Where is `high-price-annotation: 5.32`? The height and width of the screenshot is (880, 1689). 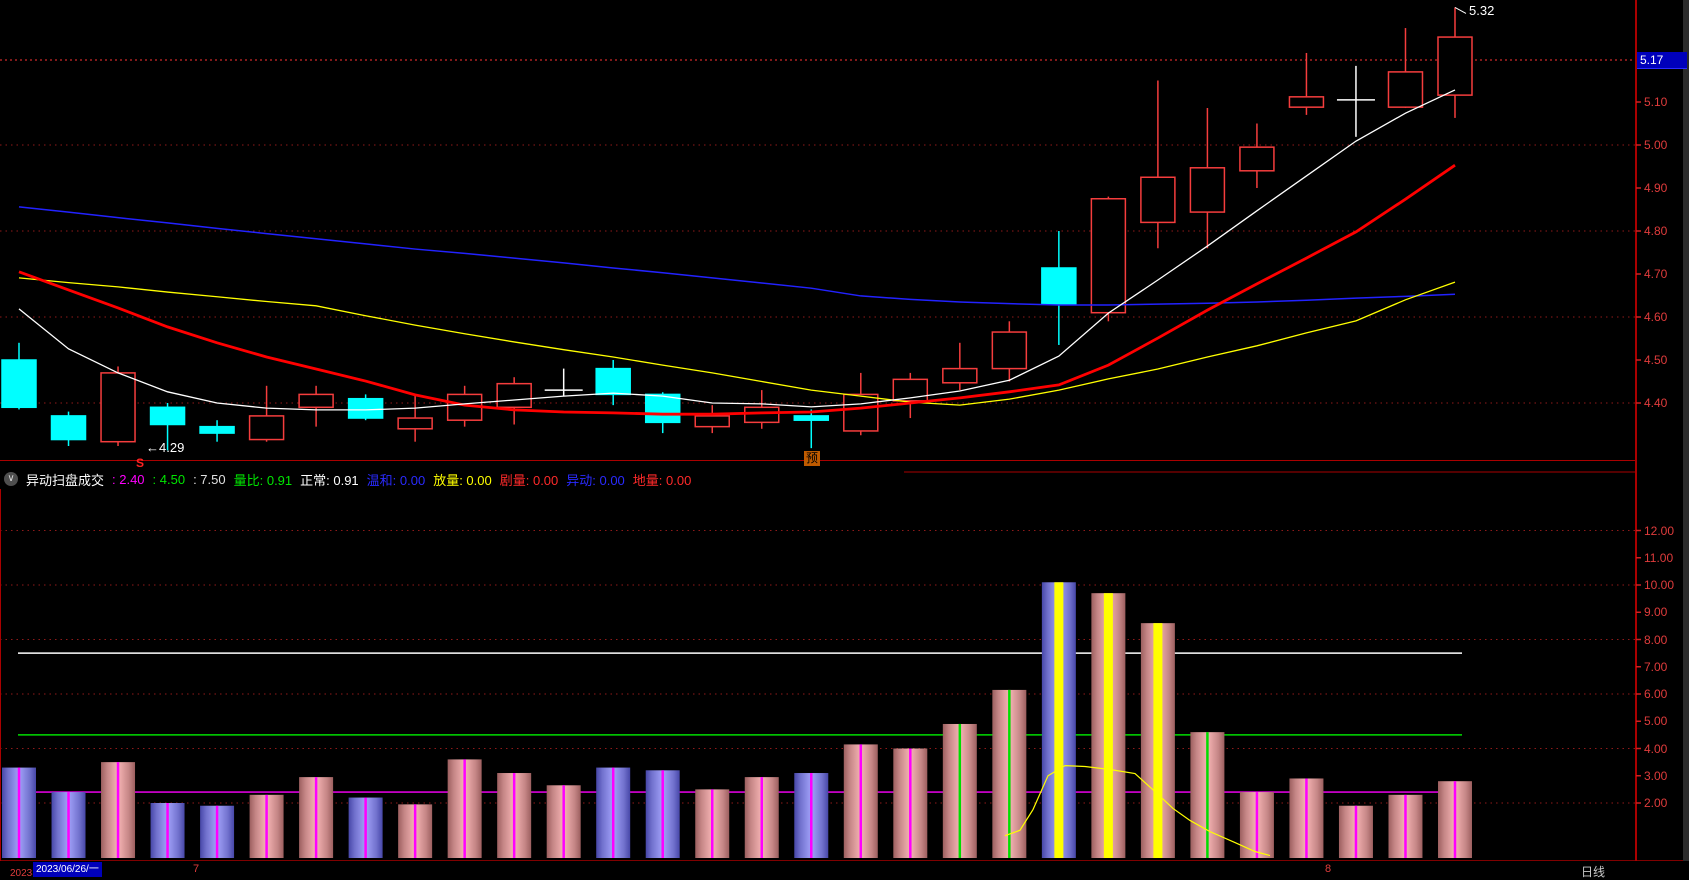 high-price-annotation: 5.32 is located at coordinates (1482, 10).